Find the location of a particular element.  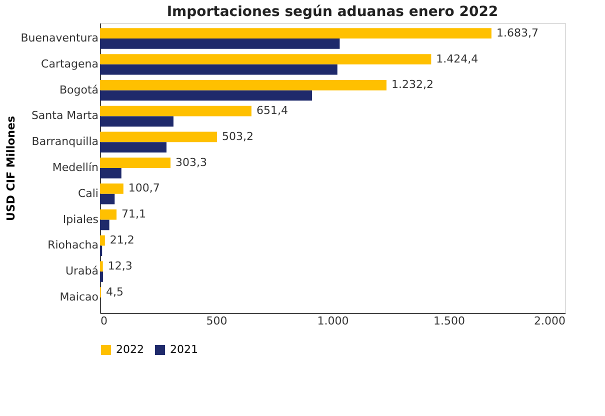

y-tick-label: Cartagena is located at coordinates (69, 63).